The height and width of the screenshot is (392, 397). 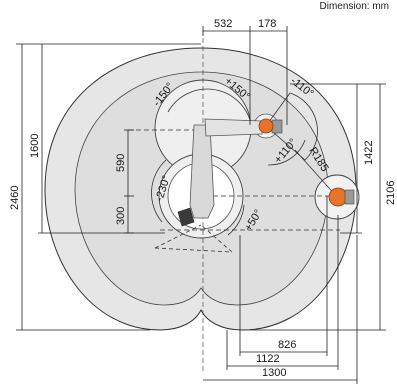 What do you see at coordinates (202, 171) in the screenshot?
I see `robot-lower-arm` at bounding box center [202, 171].